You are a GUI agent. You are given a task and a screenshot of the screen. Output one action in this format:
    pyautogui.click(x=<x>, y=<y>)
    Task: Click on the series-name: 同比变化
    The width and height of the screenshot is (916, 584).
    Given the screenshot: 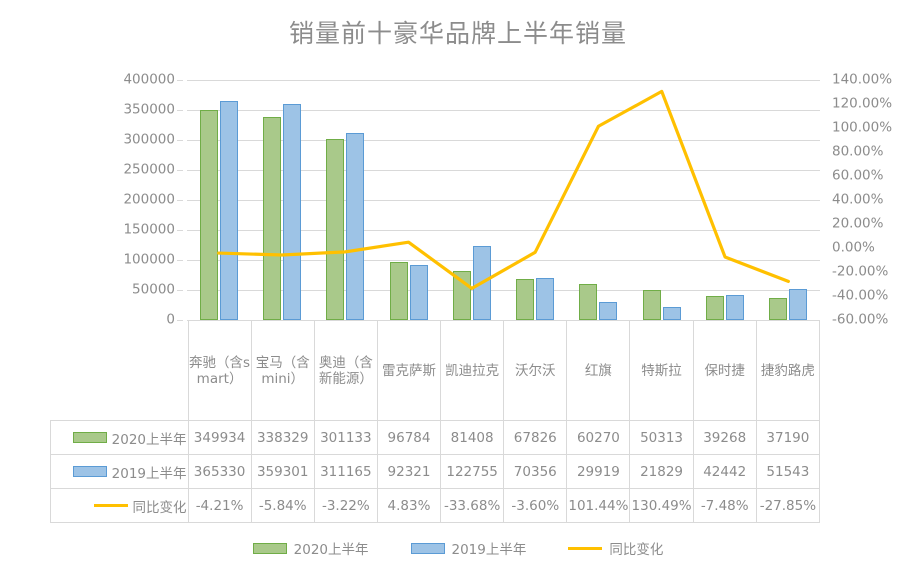 What is the action you would take?
    pyautogui.click(x=159, y=507)
    